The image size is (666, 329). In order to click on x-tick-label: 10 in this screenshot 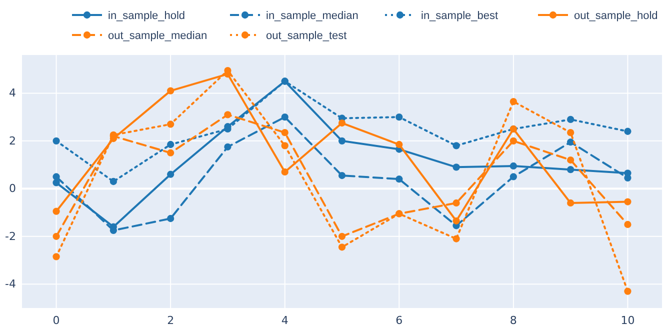, I will do `click(627, 320)`.